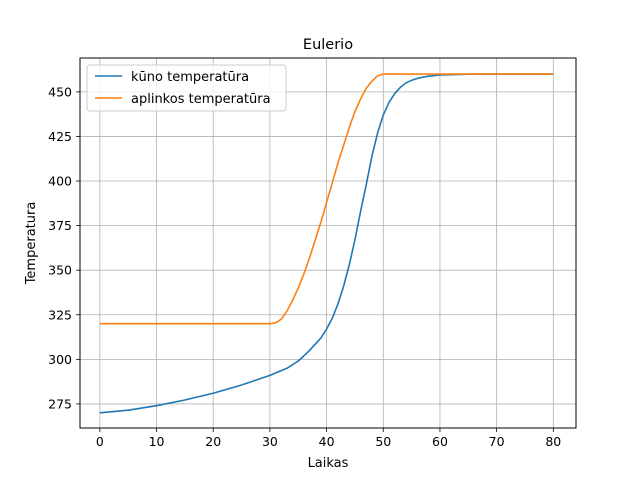 This screenshot has width=640, height=480. I want to click on x-tick-label: 30, so click(270, 441).